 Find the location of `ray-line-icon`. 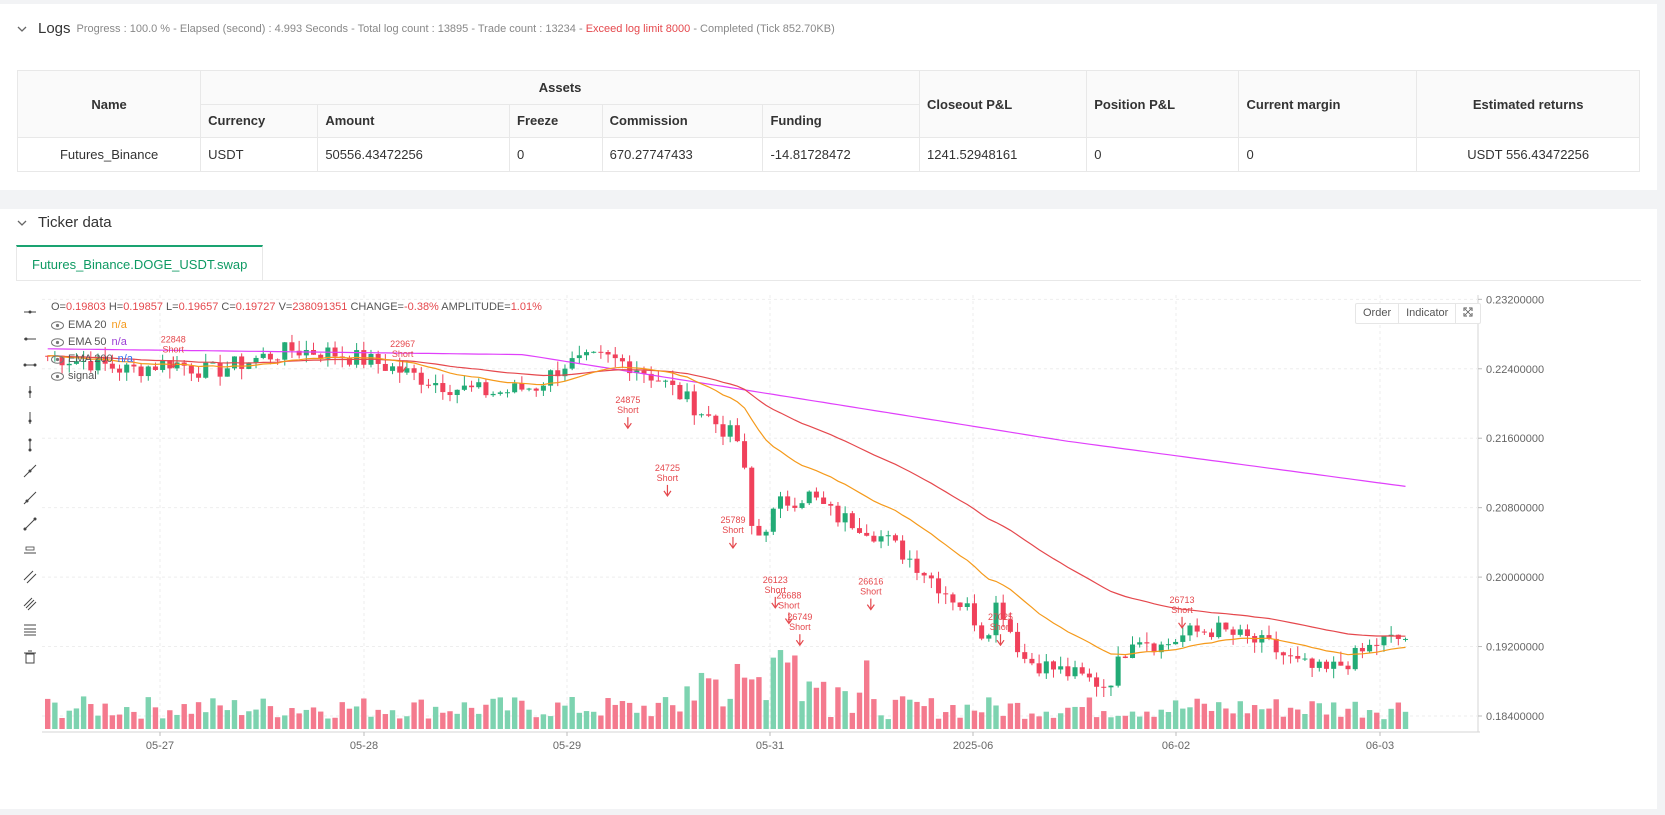

ray-line-icon is located at coordinates (30, 498).